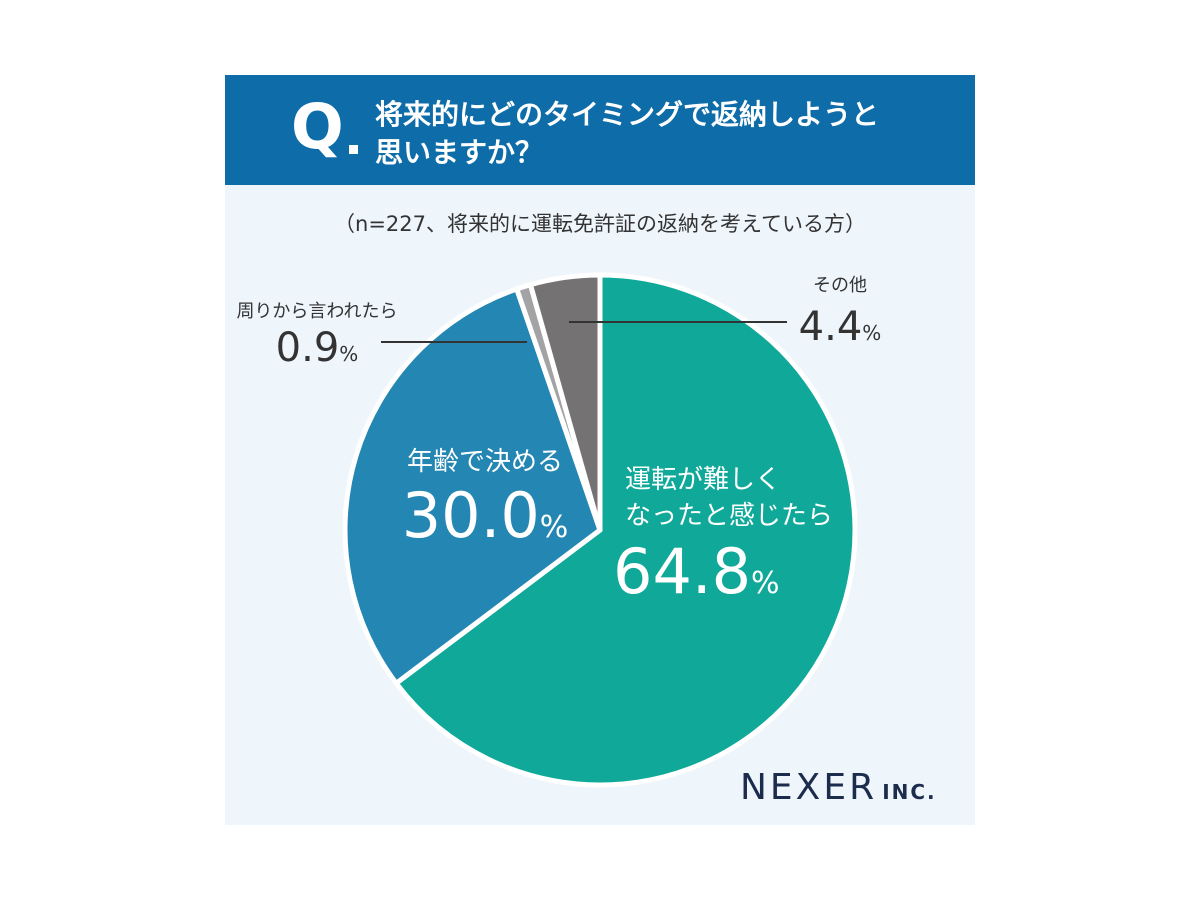 The height and width of the screenshot is (900, 1200). Describe the element at coordinates (600, 224) in the screenshot. I see `sample-note: （n=227、将来的に運転免許証の返納を考えている方）` at that location.